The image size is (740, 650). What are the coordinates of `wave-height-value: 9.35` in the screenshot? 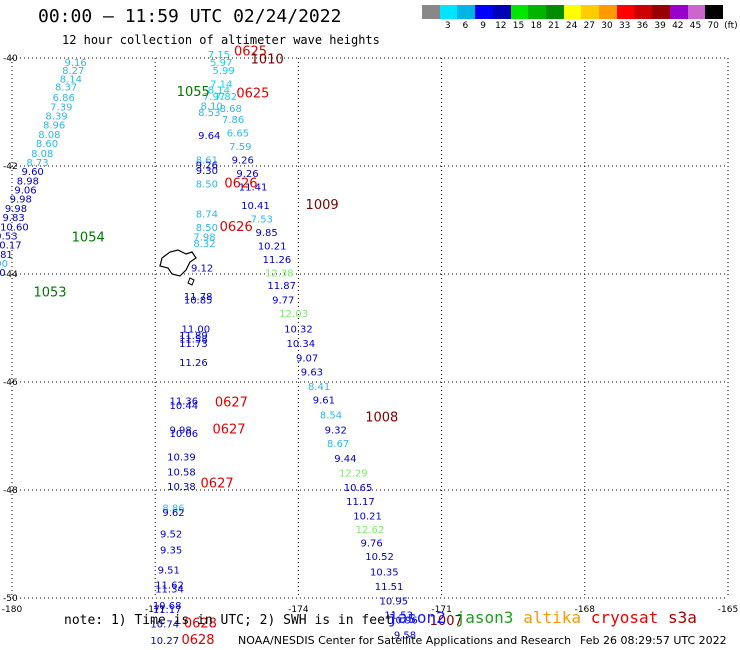 It's located at (171, 551).